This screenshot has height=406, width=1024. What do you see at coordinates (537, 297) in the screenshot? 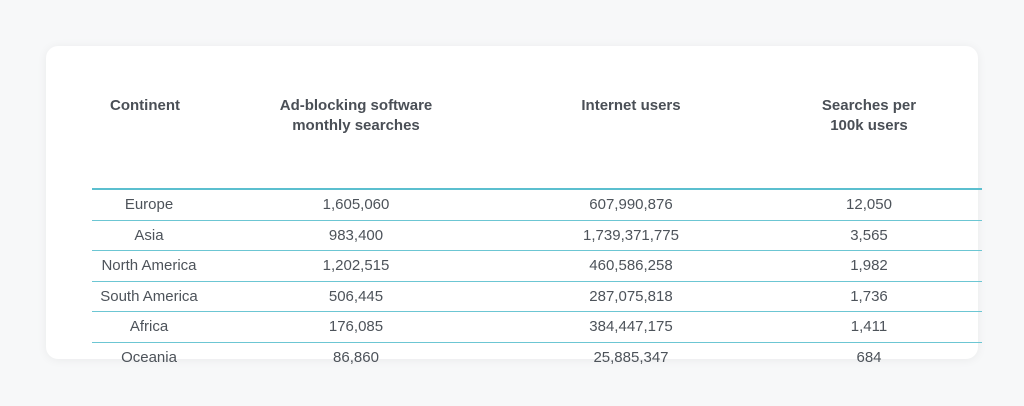
I see `table-row: South America 506,445 287,075,818 1,736` at bounding box center [537, 297].